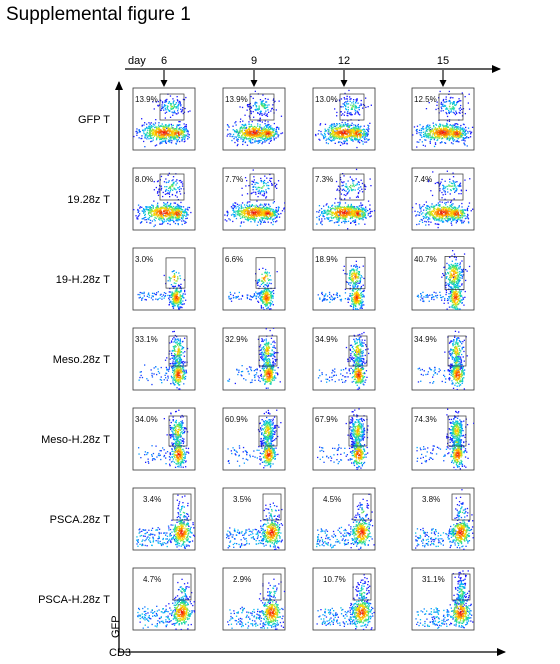  I want to click on panel-r1-d6: 13.9%, so click(164, 119).